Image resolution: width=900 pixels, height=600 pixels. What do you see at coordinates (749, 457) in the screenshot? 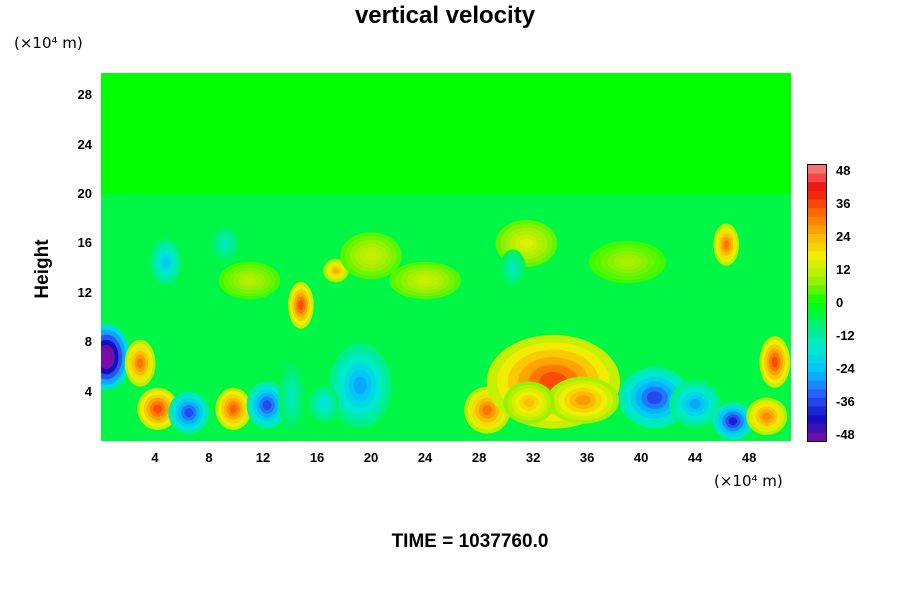
I see `x-tick-label: 48` at bounding box center [749, 457].